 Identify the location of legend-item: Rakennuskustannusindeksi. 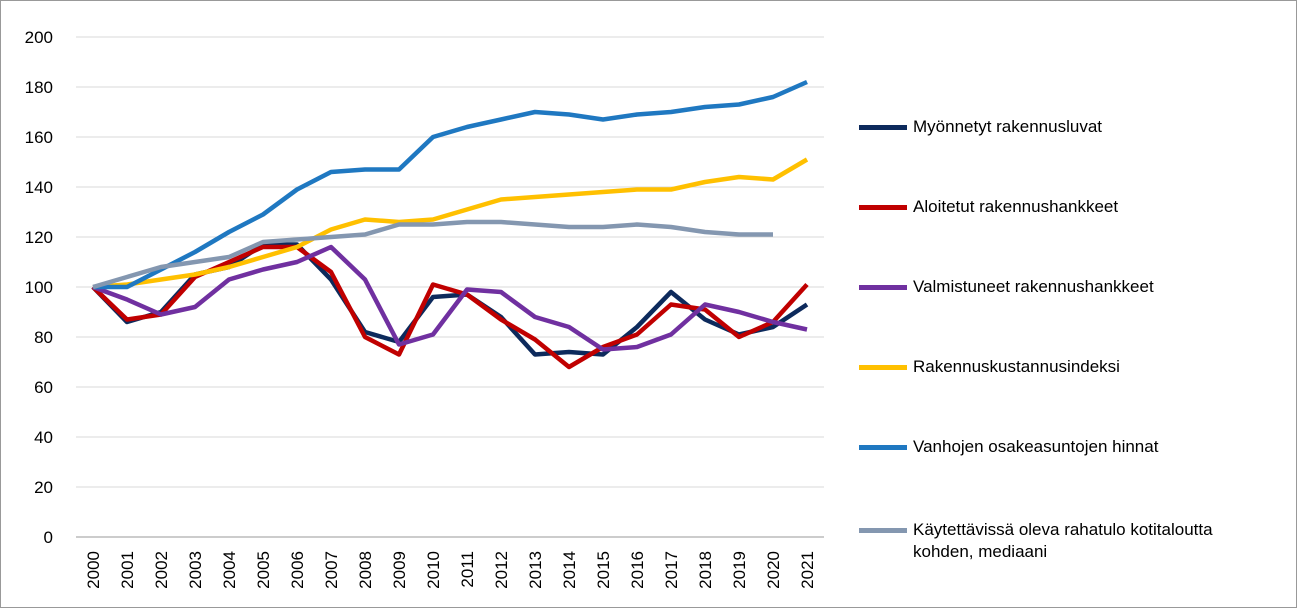
(1069, 367).